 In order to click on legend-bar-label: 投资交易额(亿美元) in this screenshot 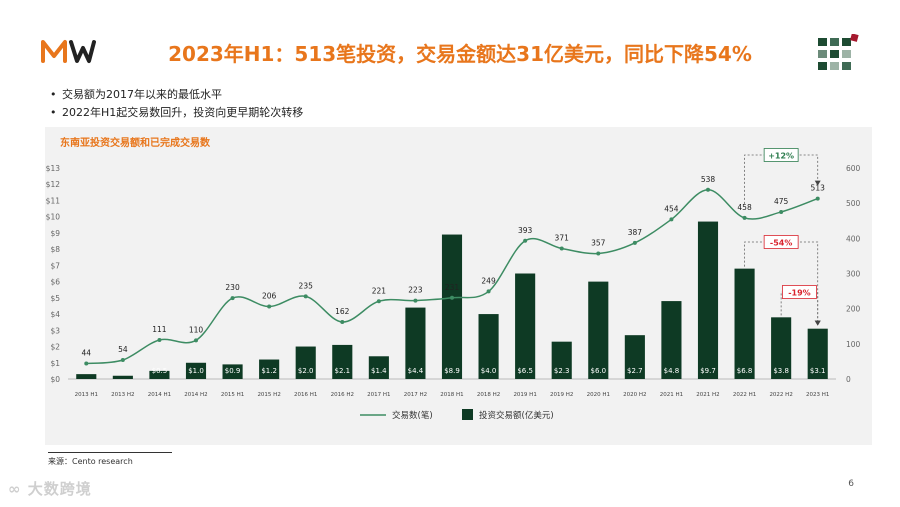, I will do `click(516, 415)`.